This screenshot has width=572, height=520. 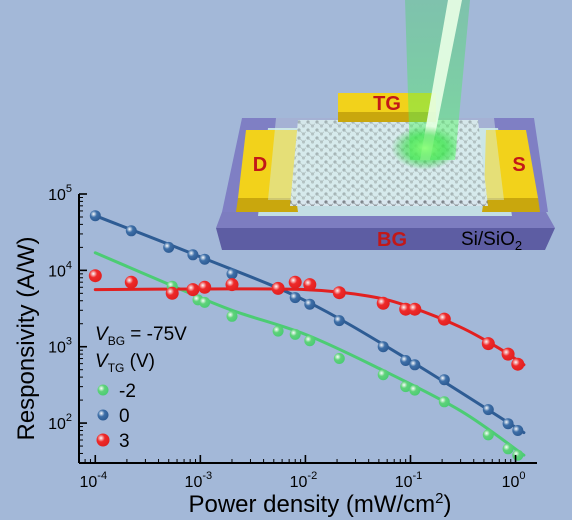 I want to click on legend-condition-rest: = -75V, so click(x=156, y=334).